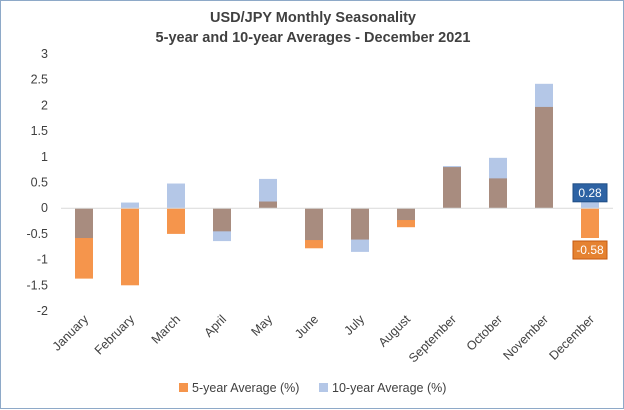 This screenshot has width=624, height=410. I want to click on legend: 5-year Average (%) 10-year Average (%), so click(312, 388).